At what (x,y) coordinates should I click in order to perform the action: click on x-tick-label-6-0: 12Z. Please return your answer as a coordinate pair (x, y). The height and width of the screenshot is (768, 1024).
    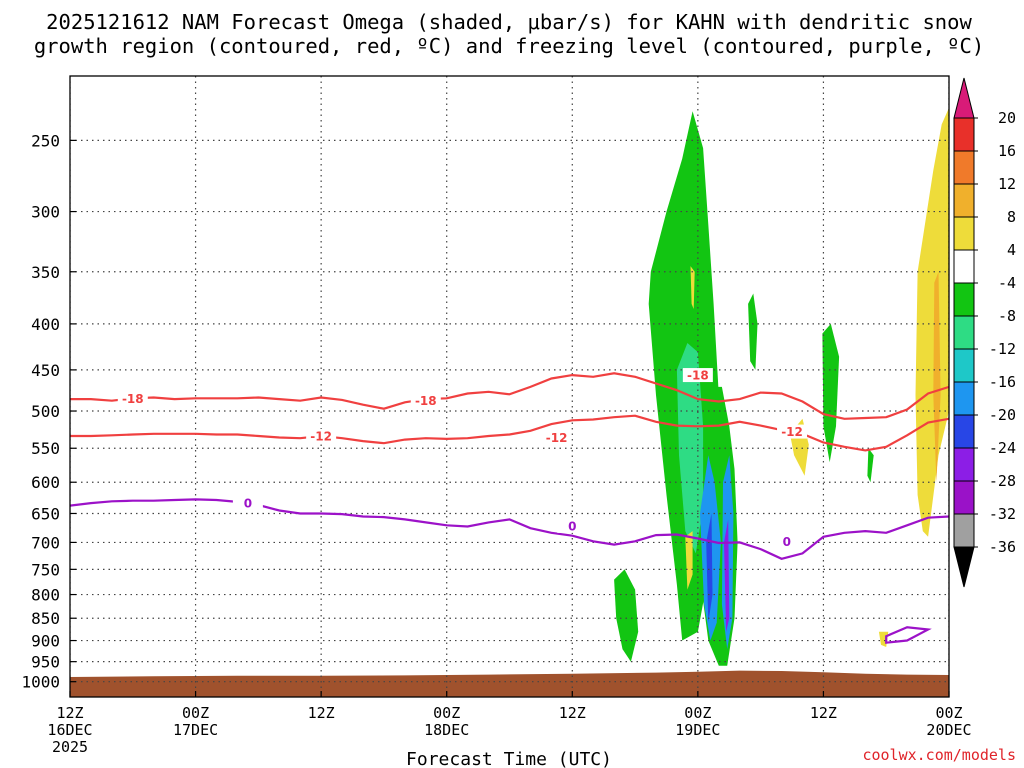
    Looking at the image, I should click on (823, 713).